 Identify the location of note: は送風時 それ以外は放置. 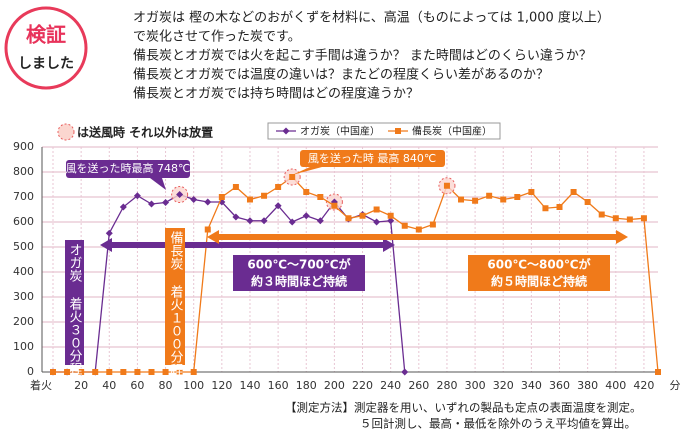
(145, 132).